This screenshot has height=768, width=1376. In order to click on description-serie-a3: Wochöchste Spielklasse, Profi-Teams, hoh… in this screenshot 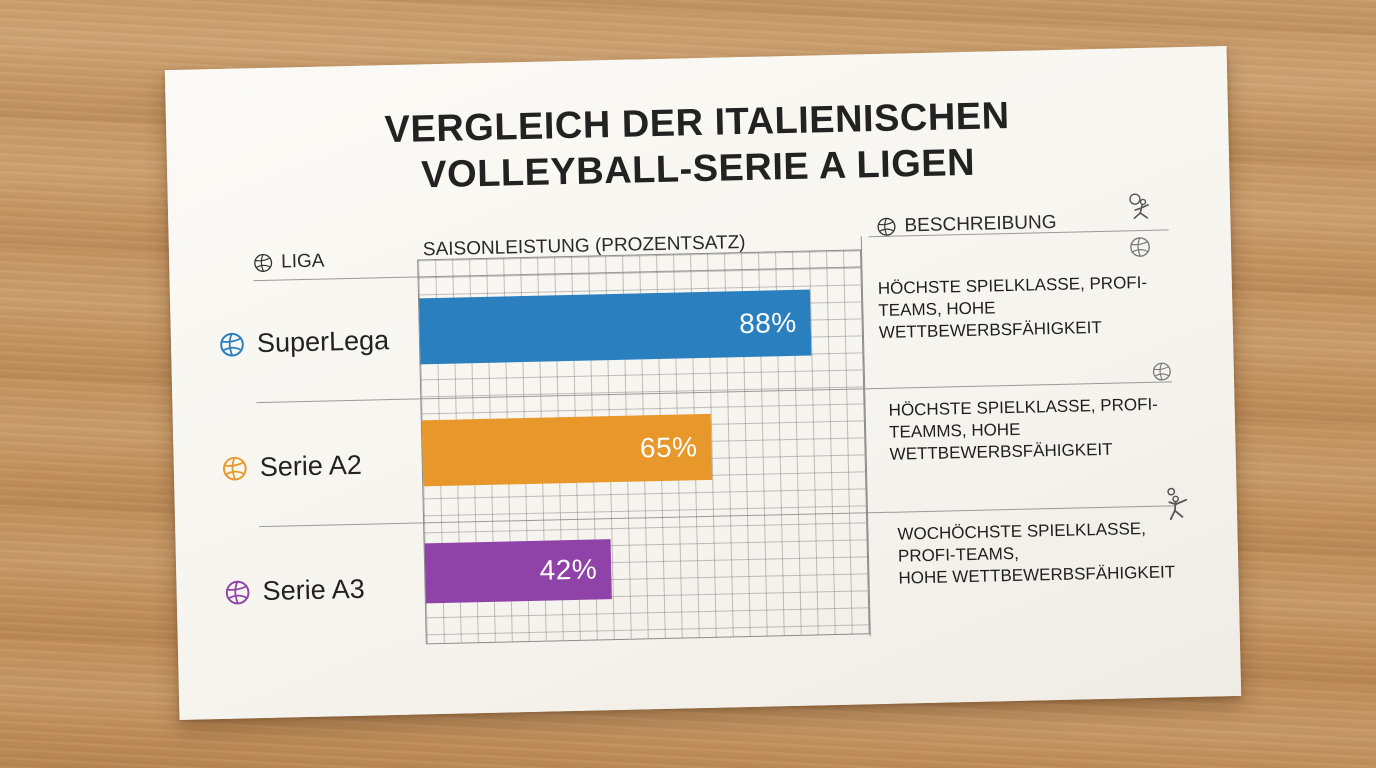, I will do `click(1047, 553)`.